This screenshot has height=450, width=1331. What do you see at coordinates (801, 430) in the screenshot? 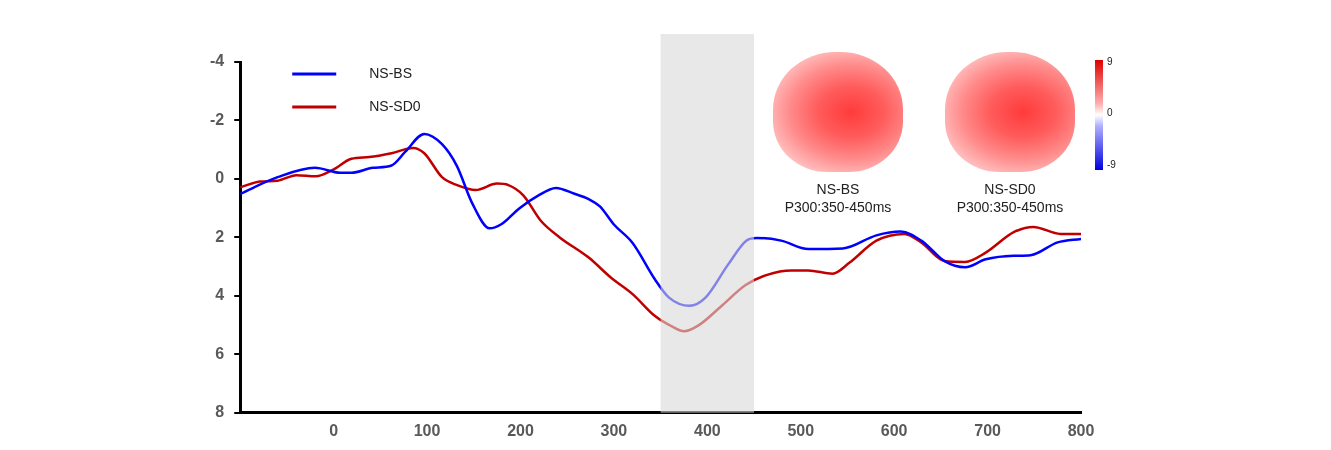
I see `x-tick-label: 500` at bounding box center [801, 430].